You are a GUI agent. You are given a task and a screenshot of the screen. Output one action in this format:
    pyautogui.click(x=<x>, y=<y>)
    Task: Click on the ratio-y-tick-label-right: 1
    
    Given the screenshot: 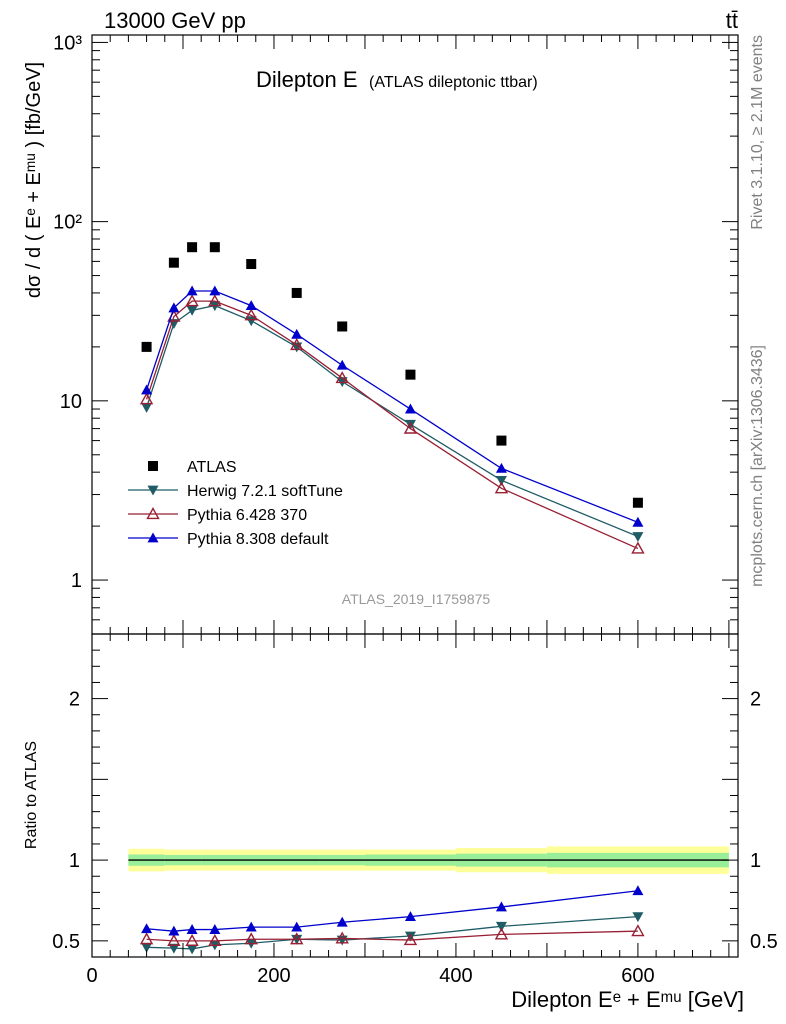 What is the action you would take?
    pyautogui.click(x=755, y=861)
    